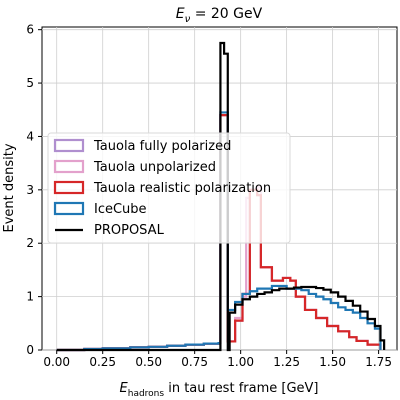  Describe the element at coordinates (69, 166) in the screenshot. I see `legend-swatch-tauola-unpolarized` at that location.